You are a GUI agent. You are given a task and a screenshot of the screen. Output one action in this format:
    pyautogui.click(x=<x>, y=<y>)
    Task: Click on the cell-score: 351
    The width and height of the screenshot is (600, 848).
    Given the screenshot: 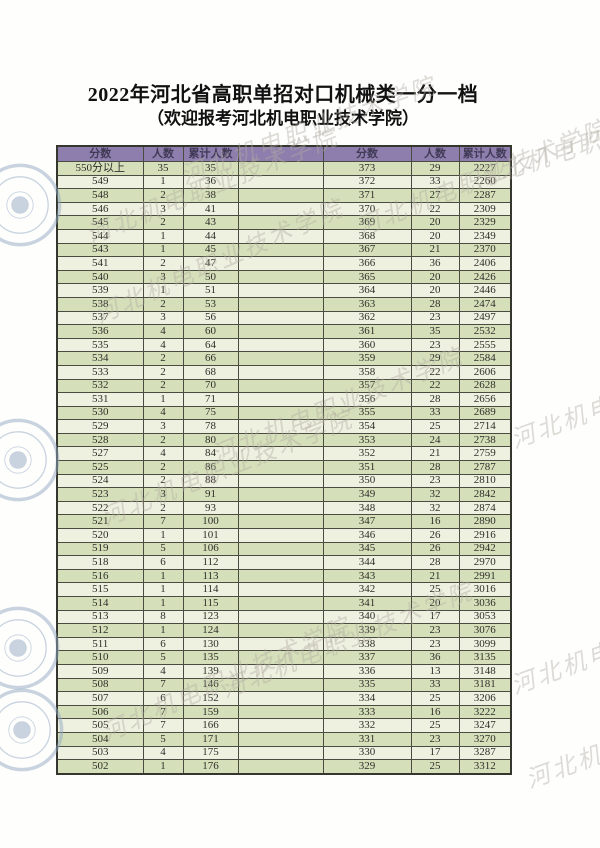 What is the action you would take?
    pyautogui.click(x=367, y=467)
    